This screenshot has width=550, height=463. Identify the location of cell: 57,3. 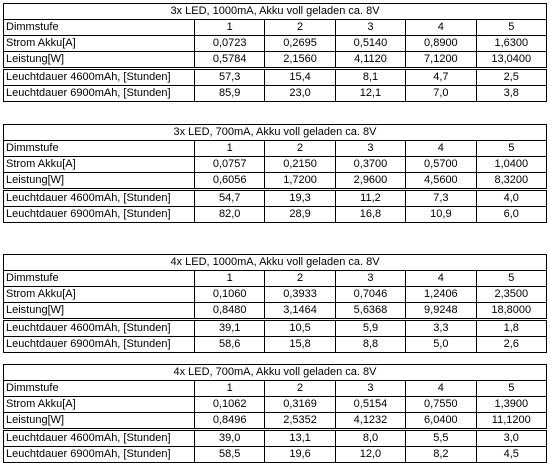
(229, 76).